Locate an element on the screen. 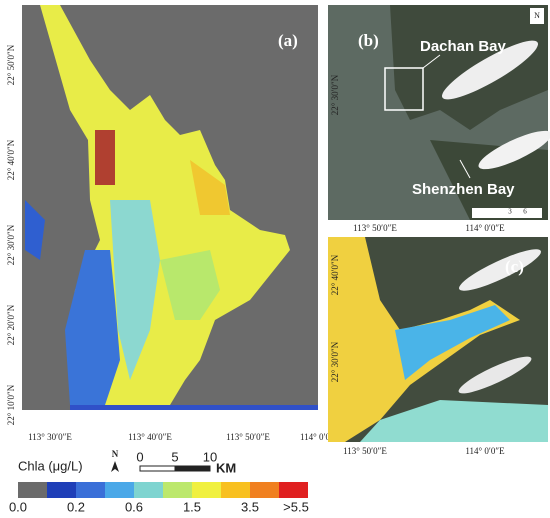 This screenshot has height=518, width=550. scale-box is located at coordinates (507, 213).